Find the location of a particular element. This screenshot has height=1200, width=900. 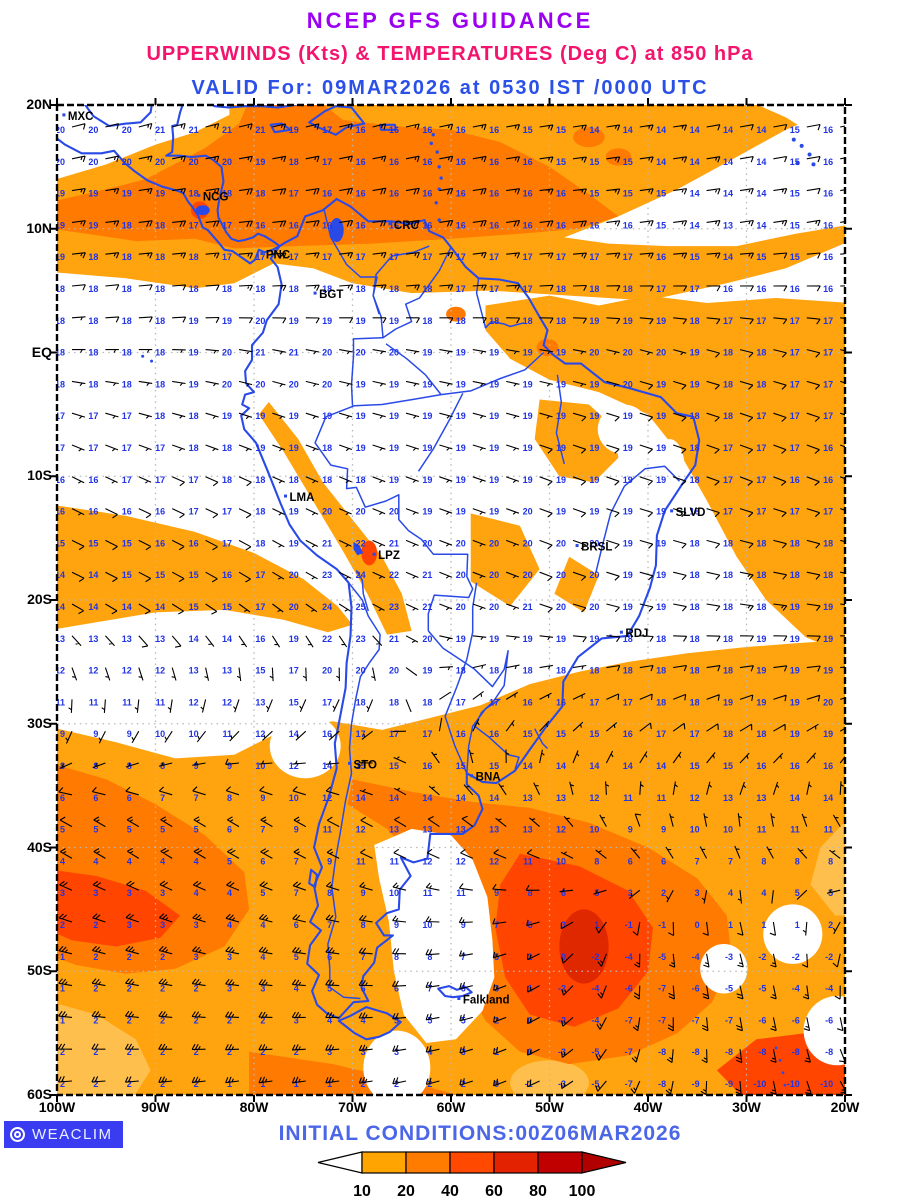

colorbar-tick-label: 40 is located at coordinates (450, 1191).